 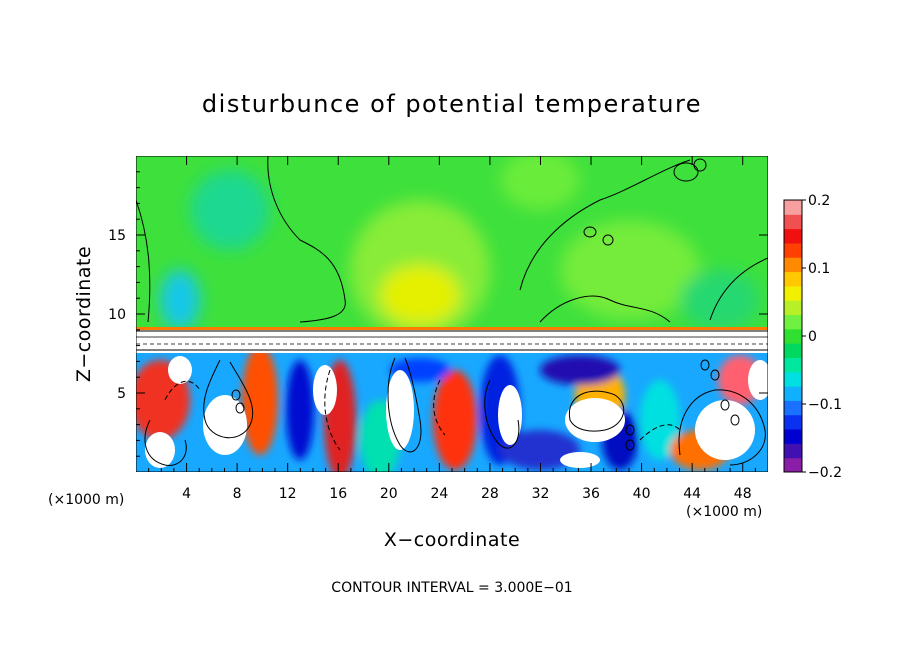 I want to click on x-tick-label: 36, so click(x=591, y=494).